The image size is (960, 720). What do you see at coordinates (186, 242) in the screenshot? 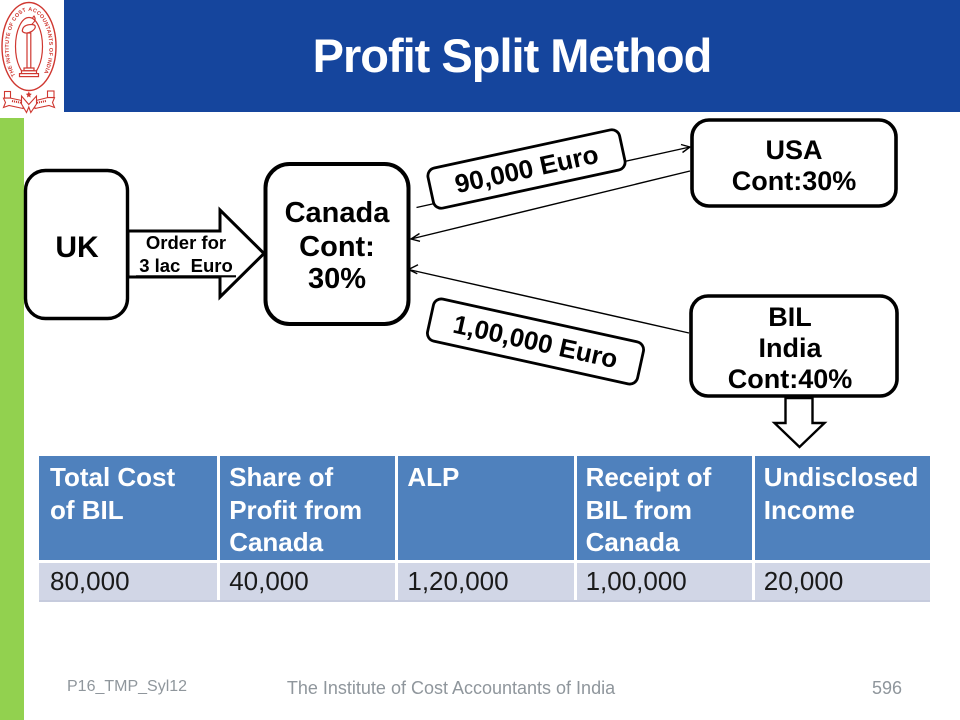
I see `svg-text: Order for` at bounding box center [186, 242].